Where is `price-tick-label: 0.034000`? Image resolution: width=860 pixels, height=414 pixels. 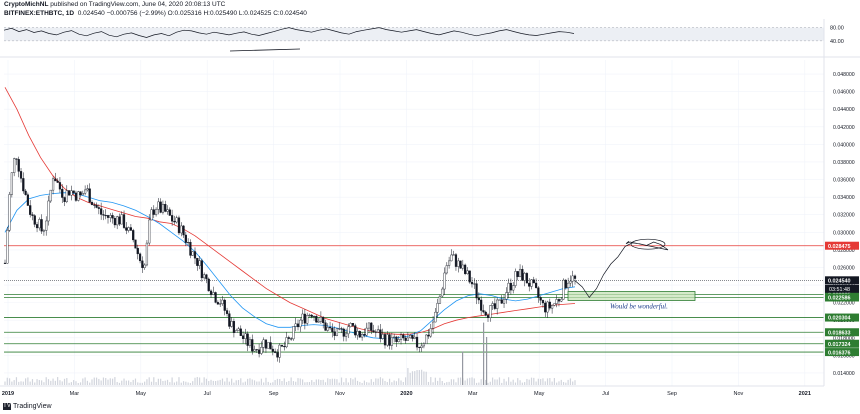 price-tick-label: 0.034000 is located at coordinates (844, 198).